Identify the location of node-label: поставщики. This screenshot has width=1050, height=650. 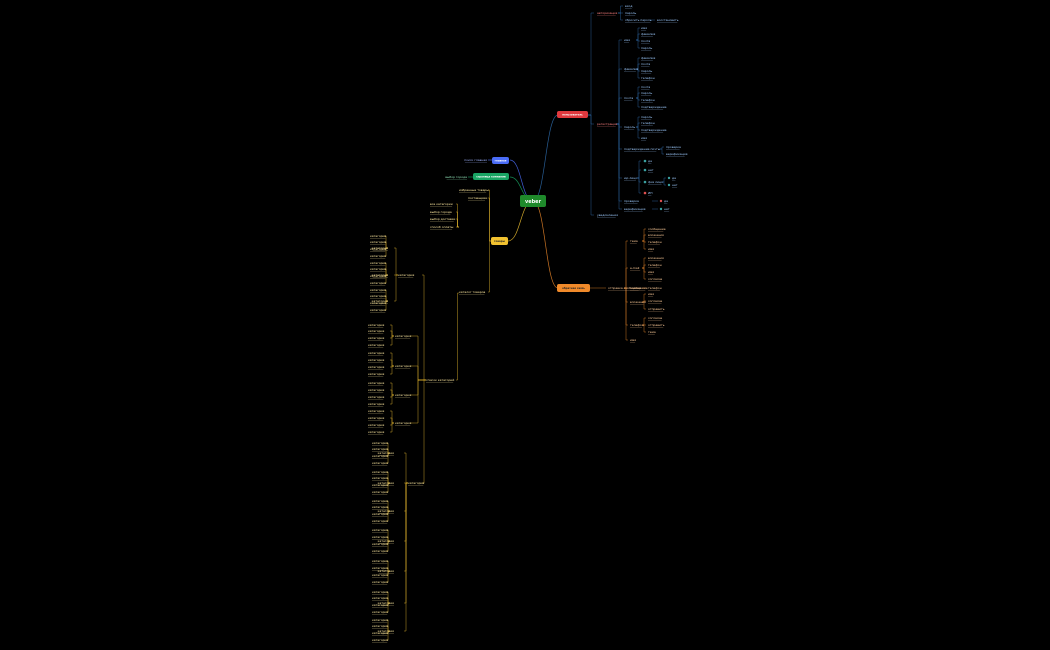
(477, 198).